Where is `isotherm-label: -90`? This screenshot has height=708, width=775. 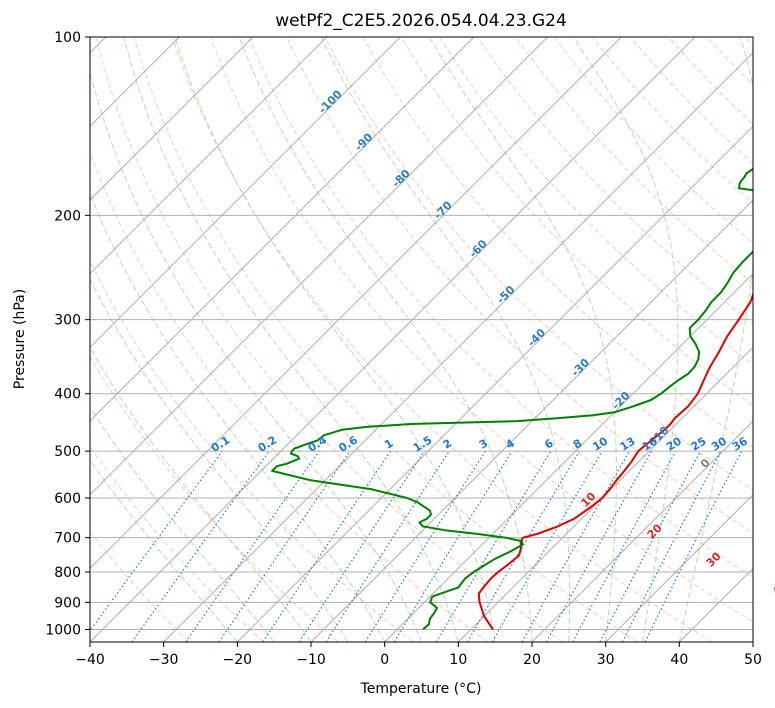 isotherm-label: -90 is located at coordinates (363, 141).